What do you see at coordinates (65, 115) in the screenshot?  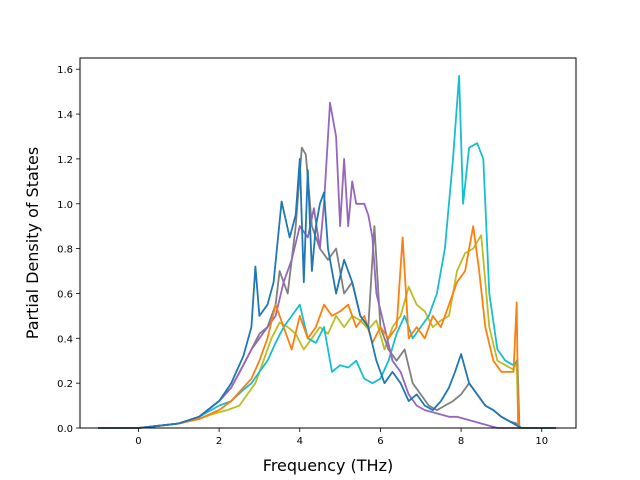 I see `y-tick-label: 1.4` at bounding box center [65, 115].